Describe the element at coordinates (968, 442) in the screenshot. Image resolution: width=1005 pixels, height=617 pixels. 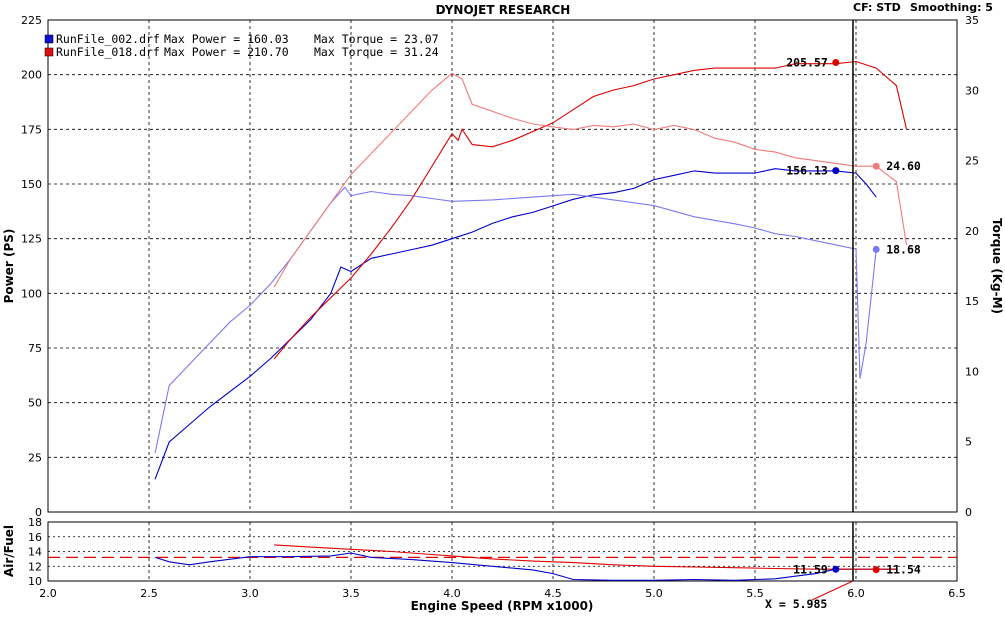
I see `y2-tick-label: 5` at that location.